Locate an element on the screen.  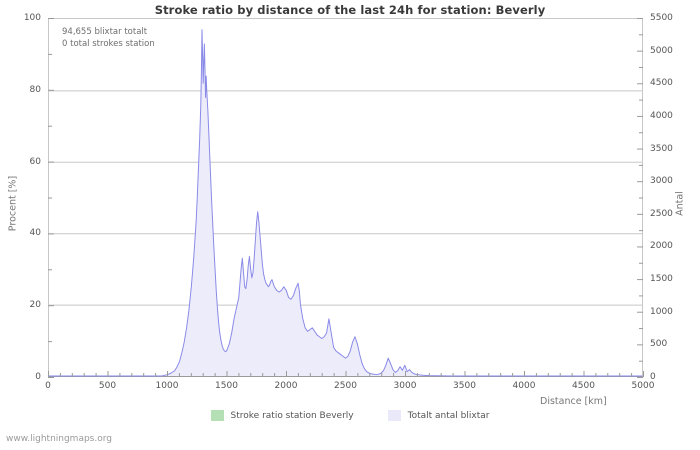
x-axis-tick-4000: 4000 is located at coordinates (524, 386).